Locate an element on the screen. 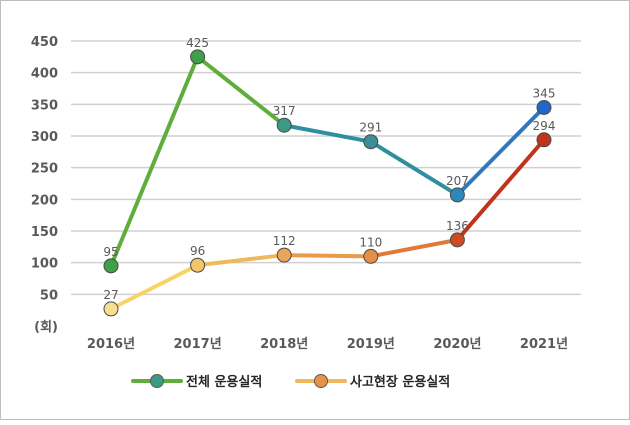 Image resolution: width=630 pixels, height=425 pixels. y-tick-label: 150 is located at coordinates (44, 232).